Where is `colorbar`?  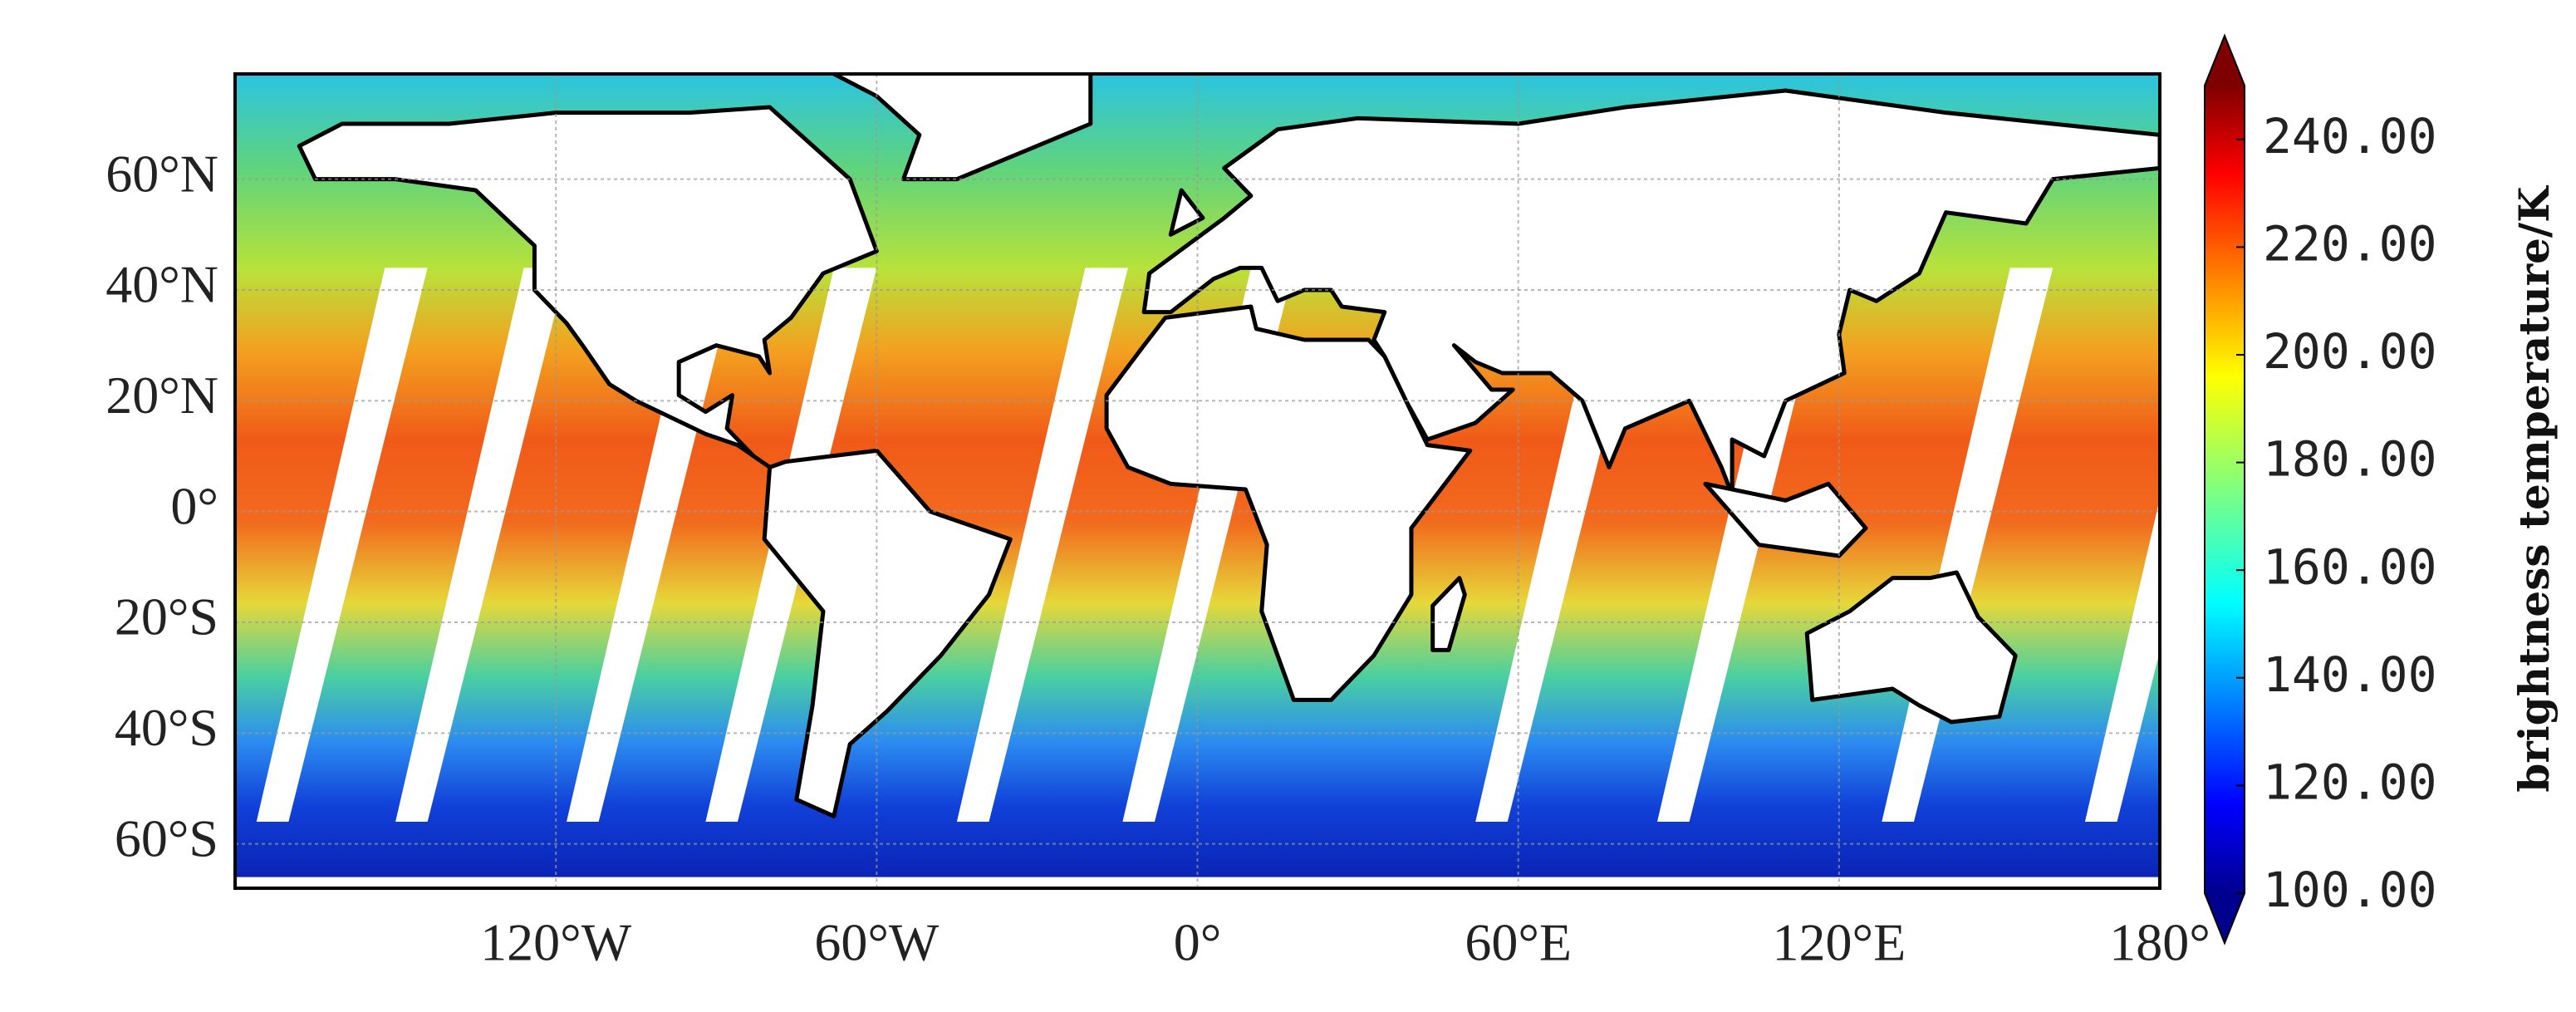
colorbar is located at coordinates (2225, 489).